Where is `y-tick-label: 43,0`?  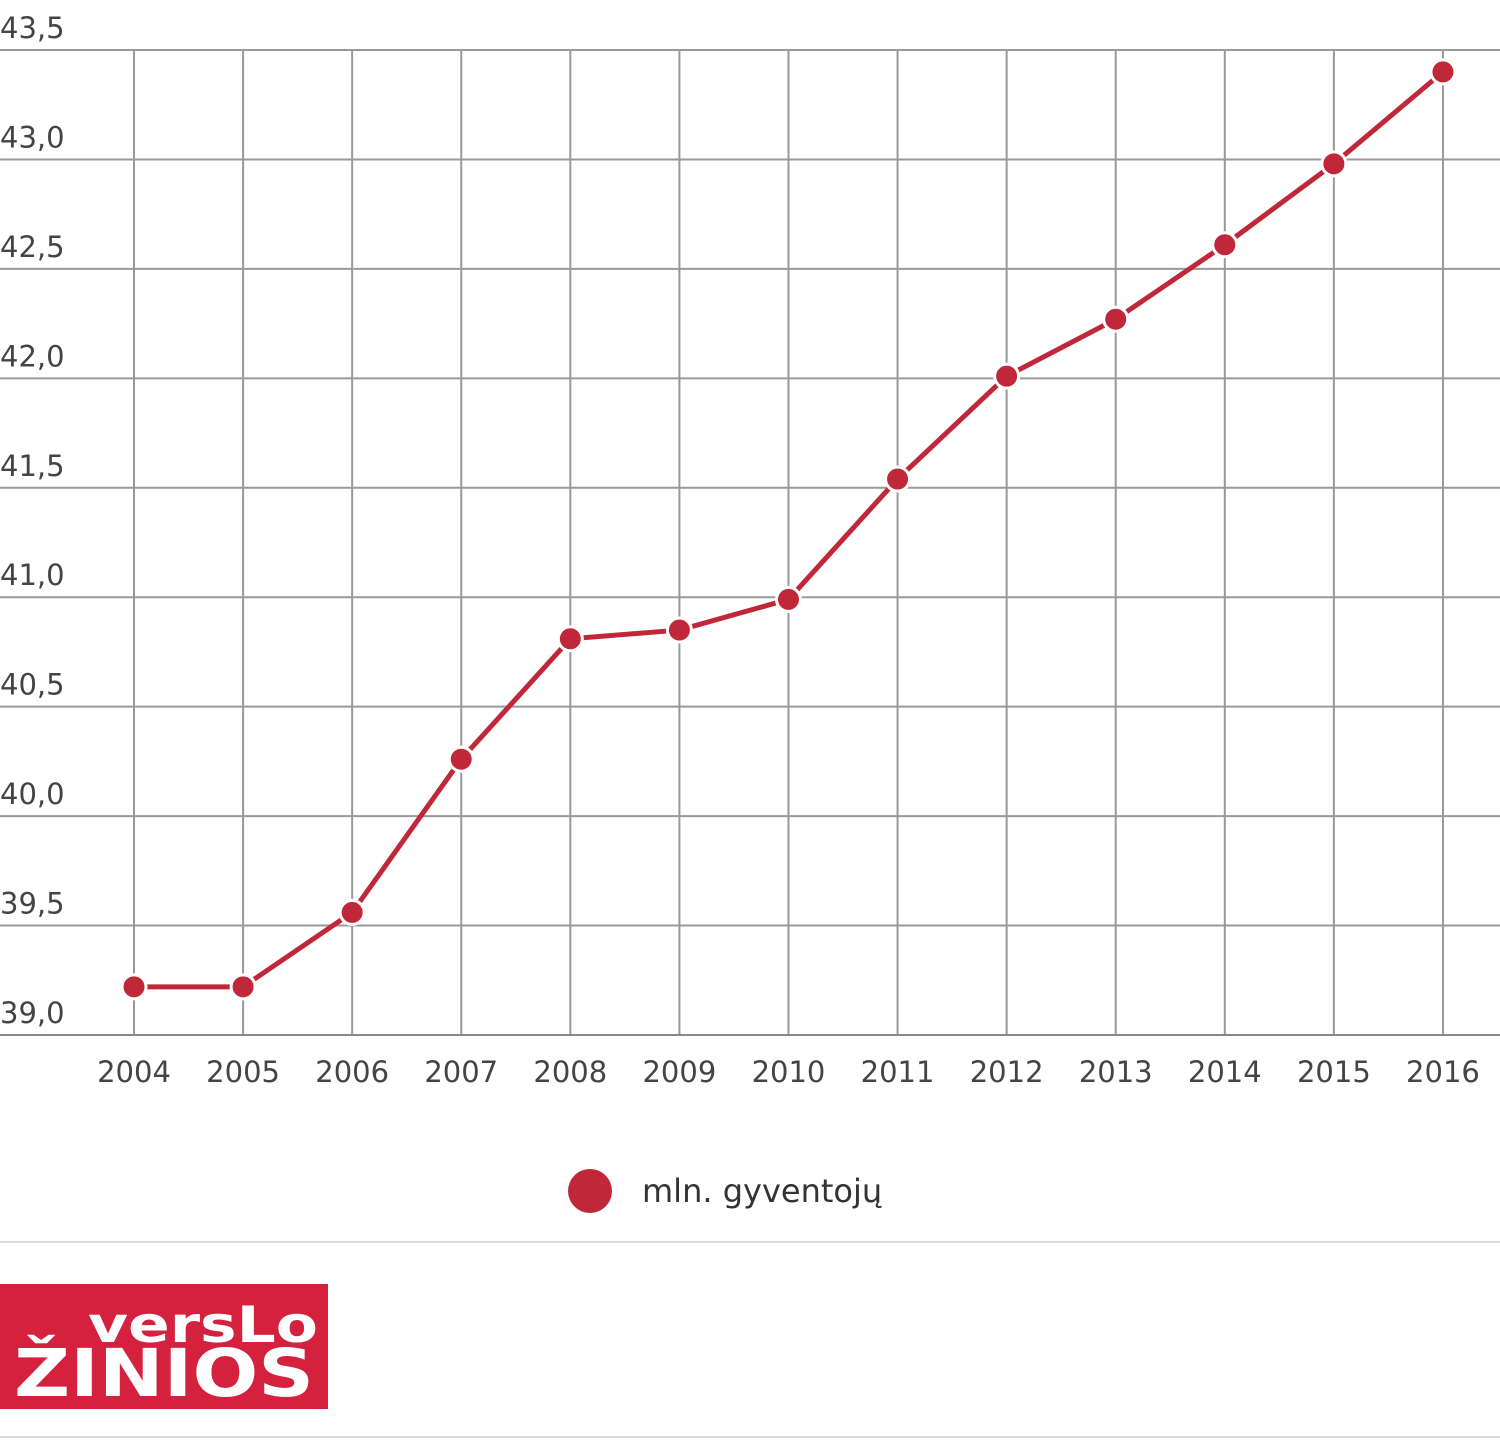 y-tick-label: 43,0 is located at coordinates (32, 137).